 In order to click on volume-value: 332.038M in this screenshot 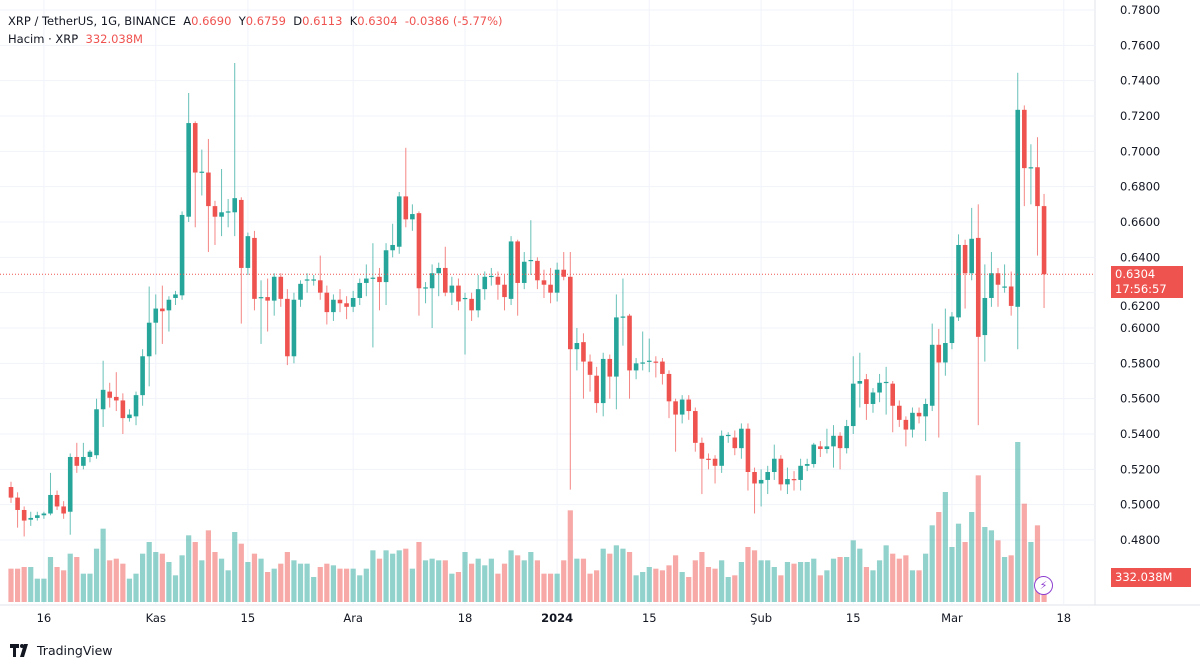, I will do `click(114, 39)`.